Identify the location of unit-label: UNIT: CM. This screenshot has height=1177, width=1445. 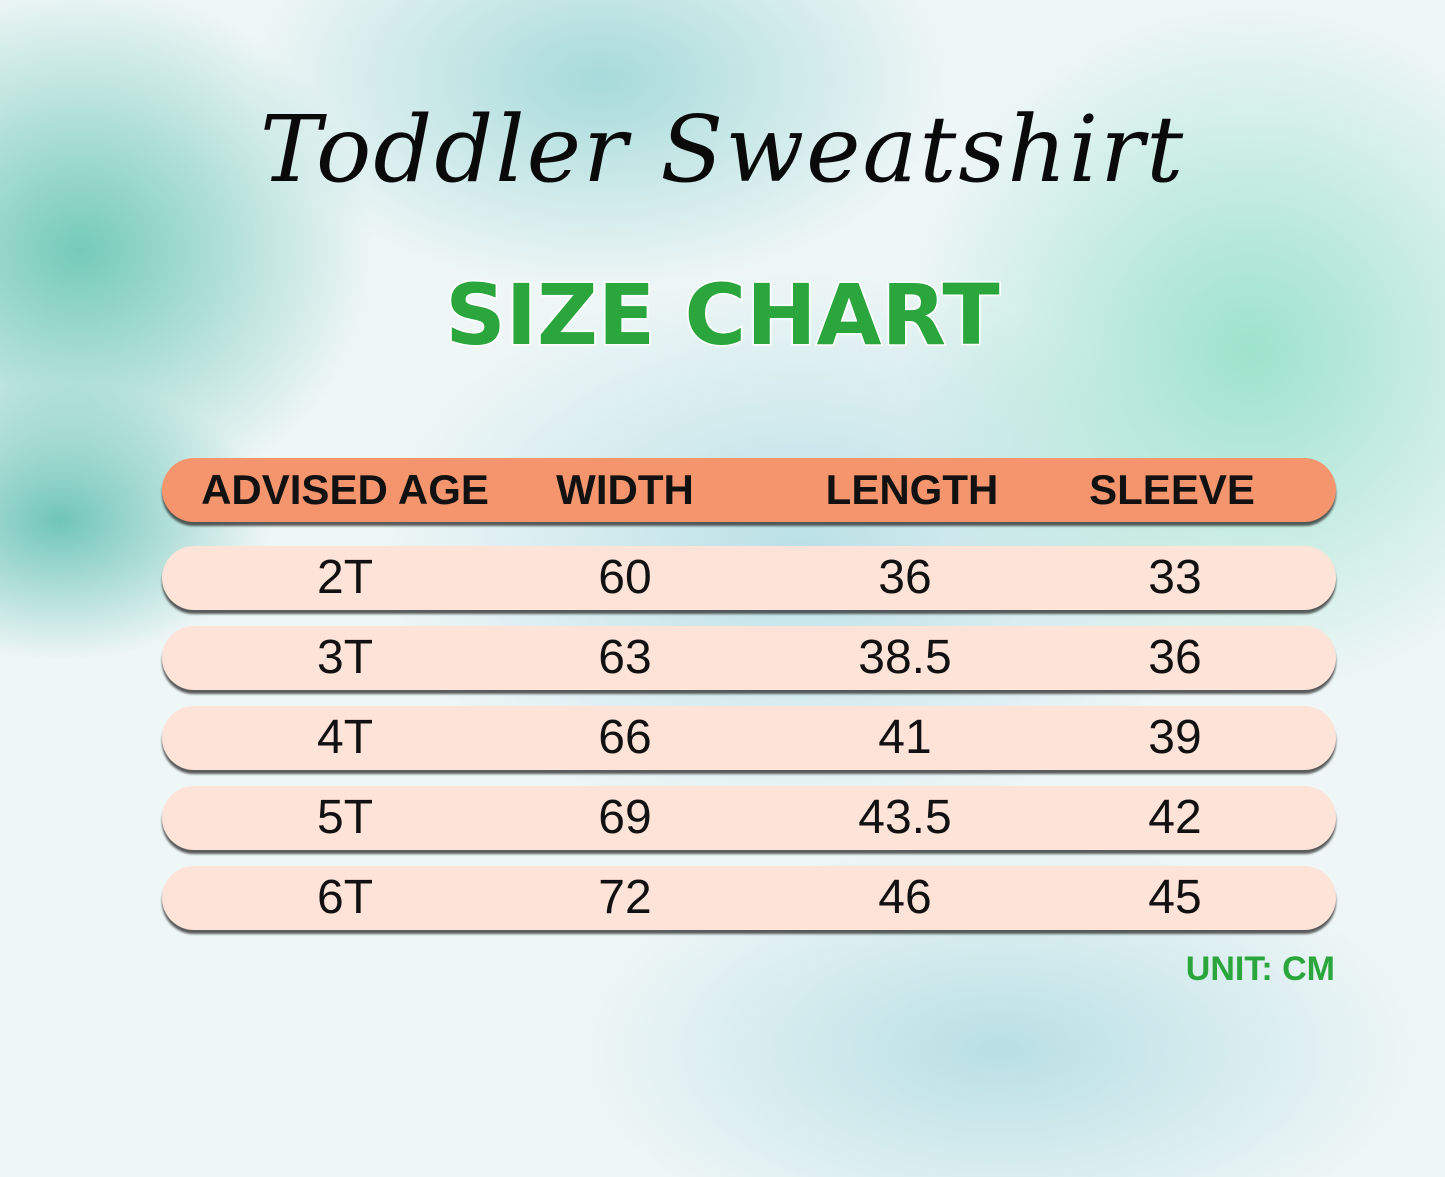
(1260, 969).